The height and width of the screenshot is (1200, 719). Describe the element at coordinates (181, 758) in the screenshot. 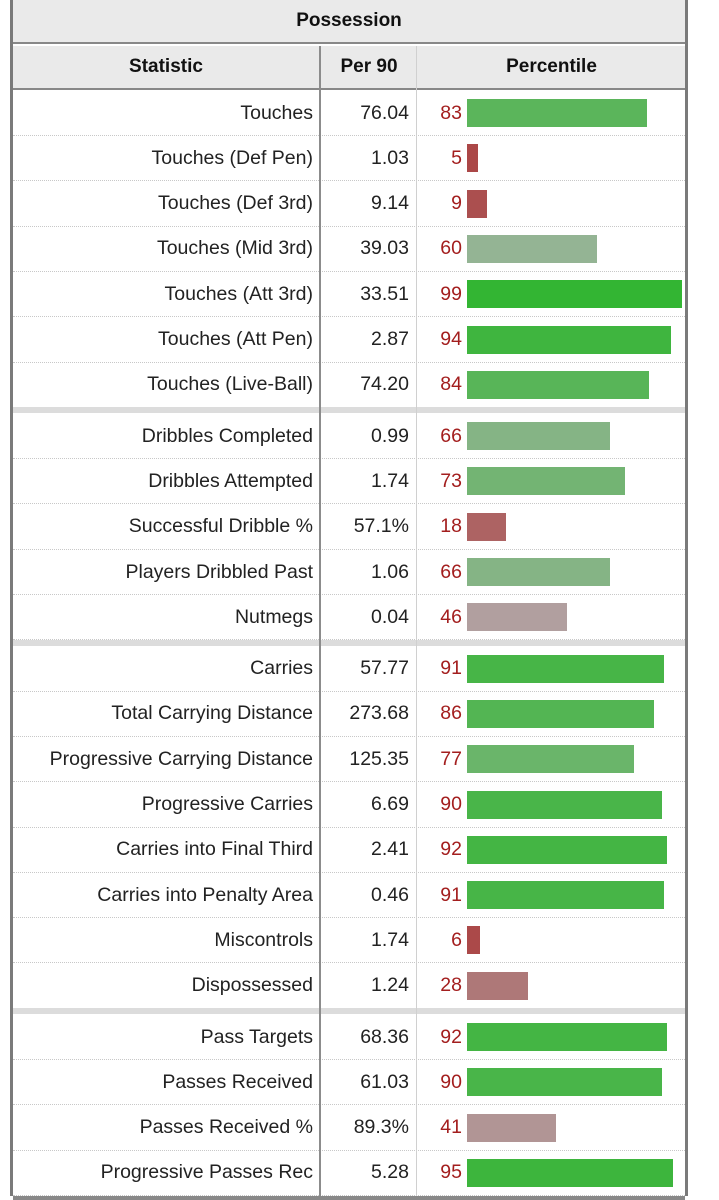

I see `stat-label: Progressive Carrying Distance` at that location.